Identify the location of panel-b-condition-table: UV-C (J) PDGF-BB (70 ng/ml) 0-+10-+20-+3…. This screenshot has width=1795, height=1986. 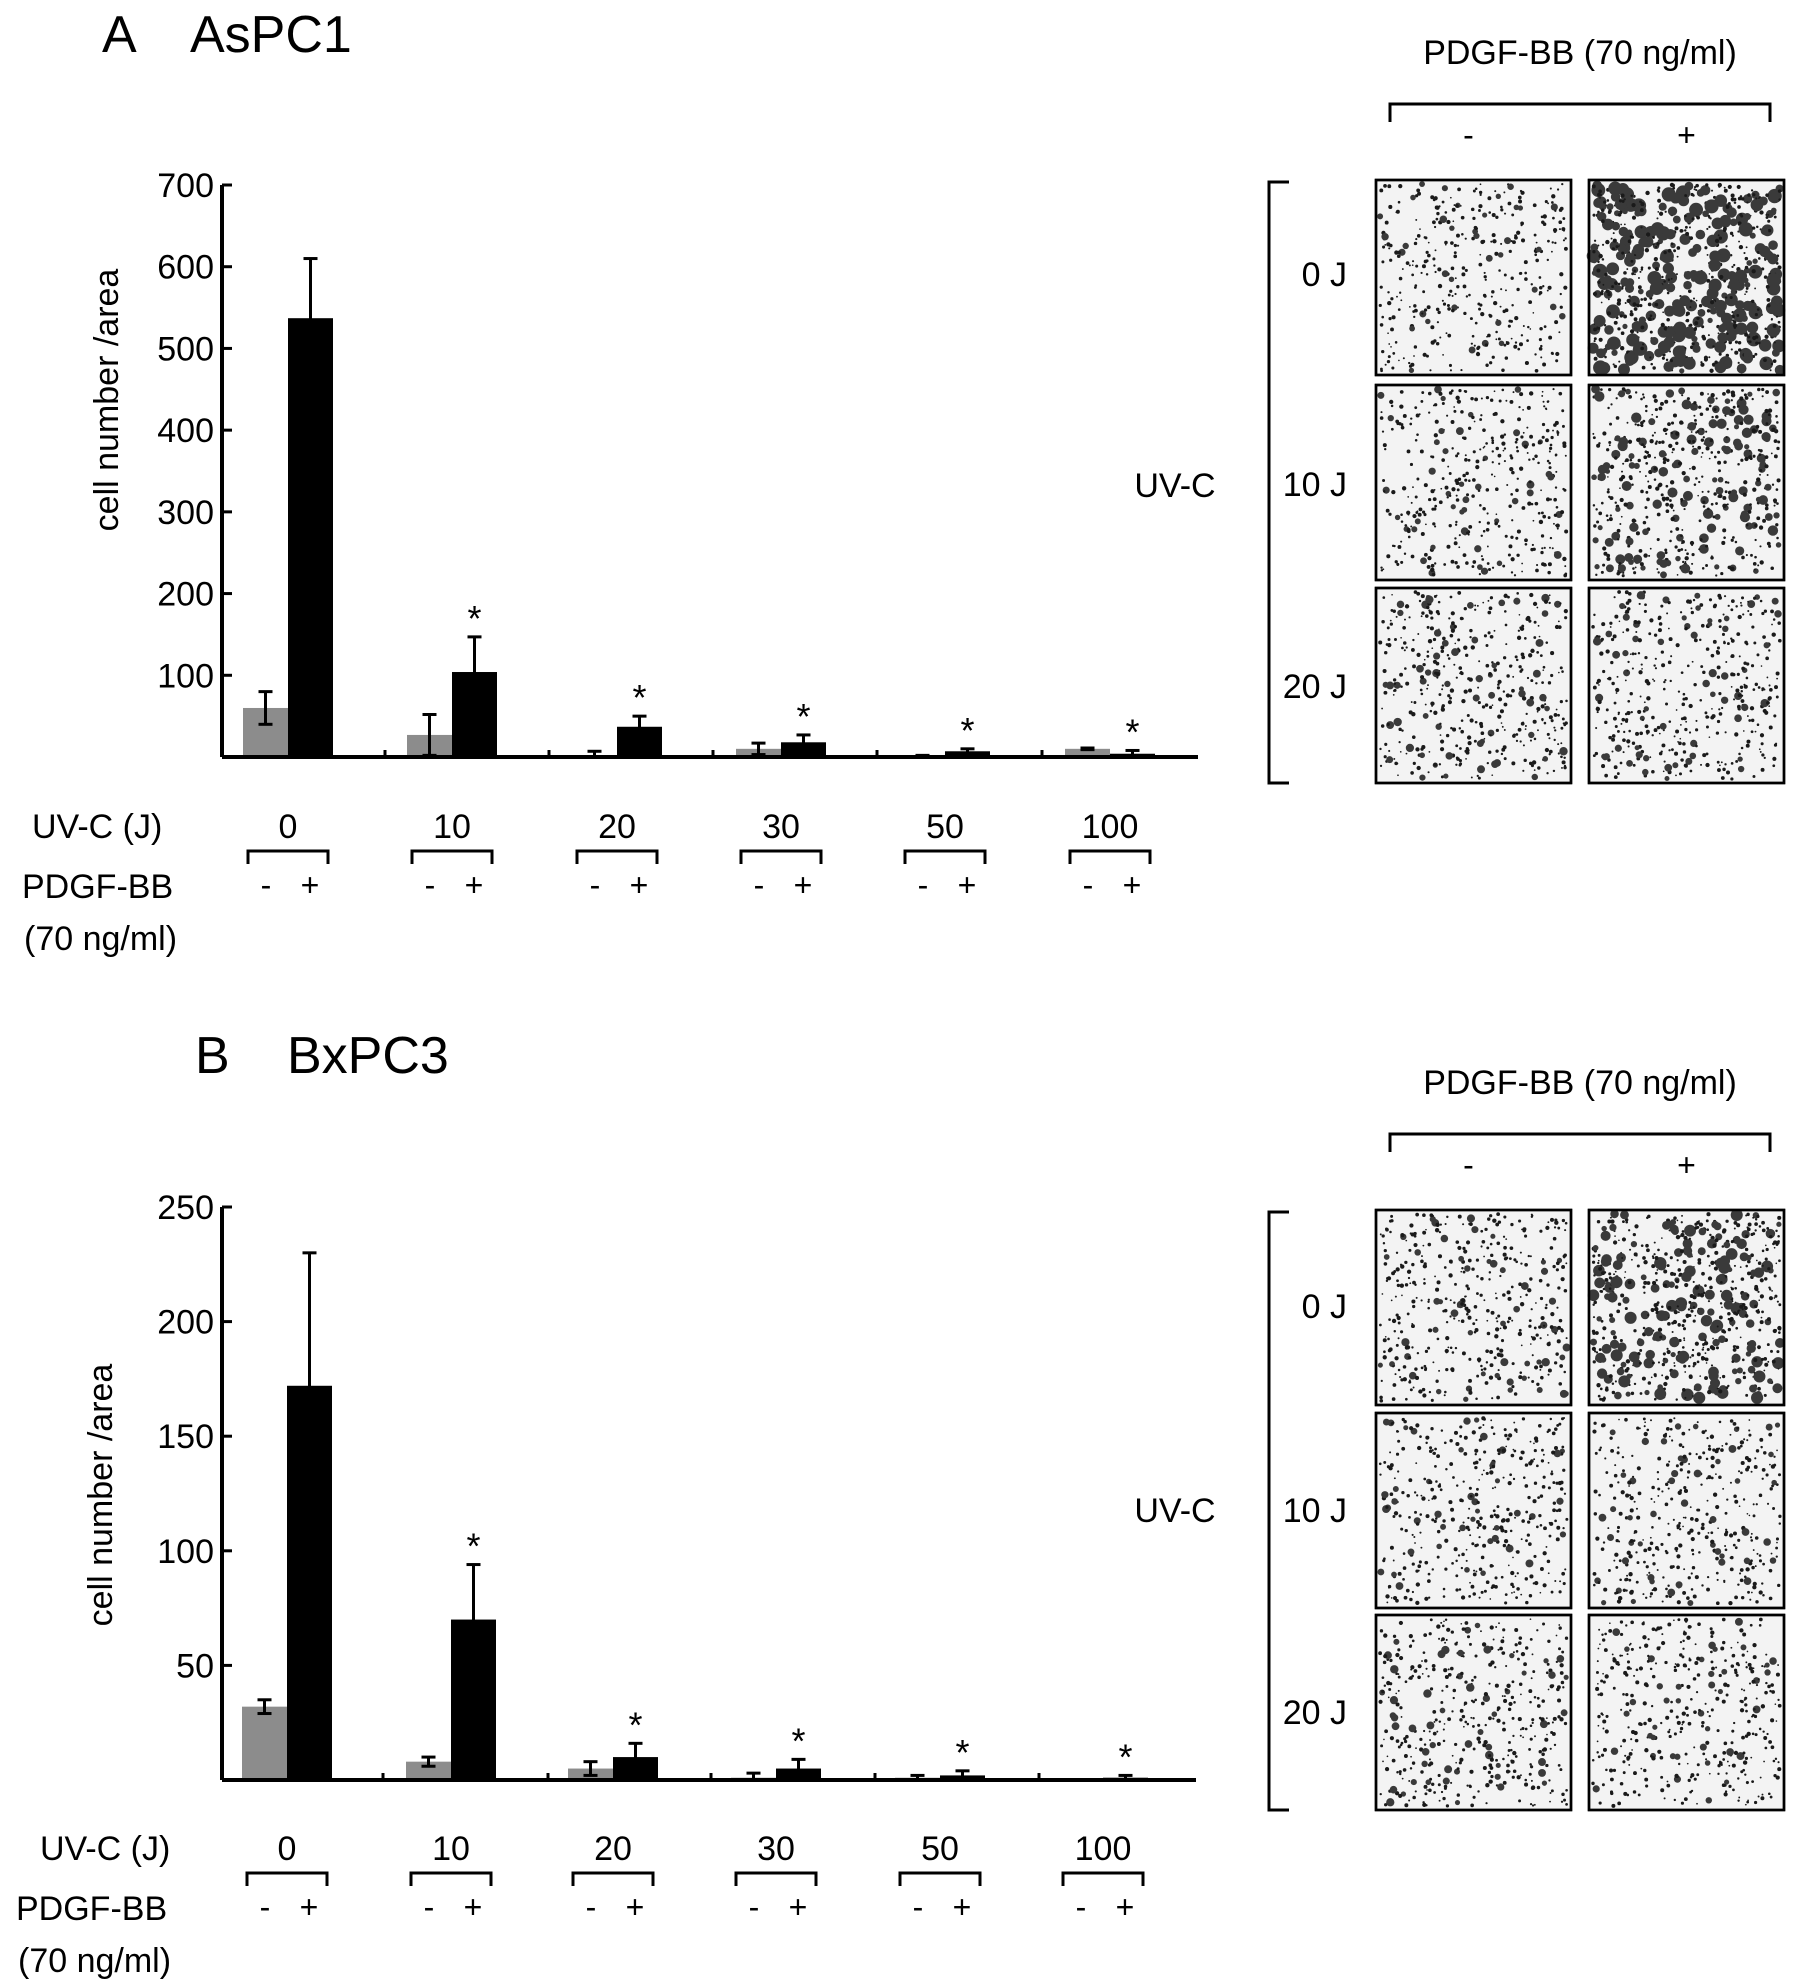
(579, 1905).